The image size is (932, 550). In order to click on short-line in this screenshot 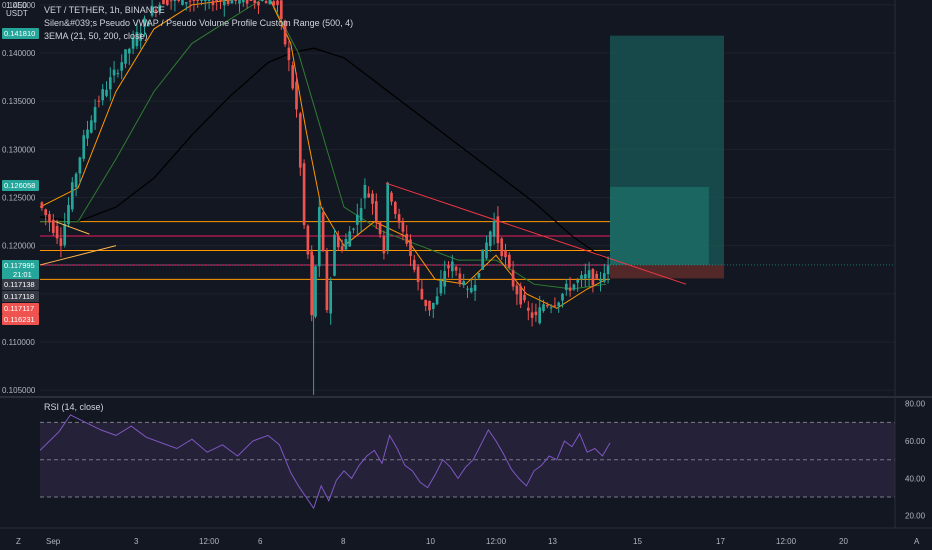, I will do `click(72, 228)`.